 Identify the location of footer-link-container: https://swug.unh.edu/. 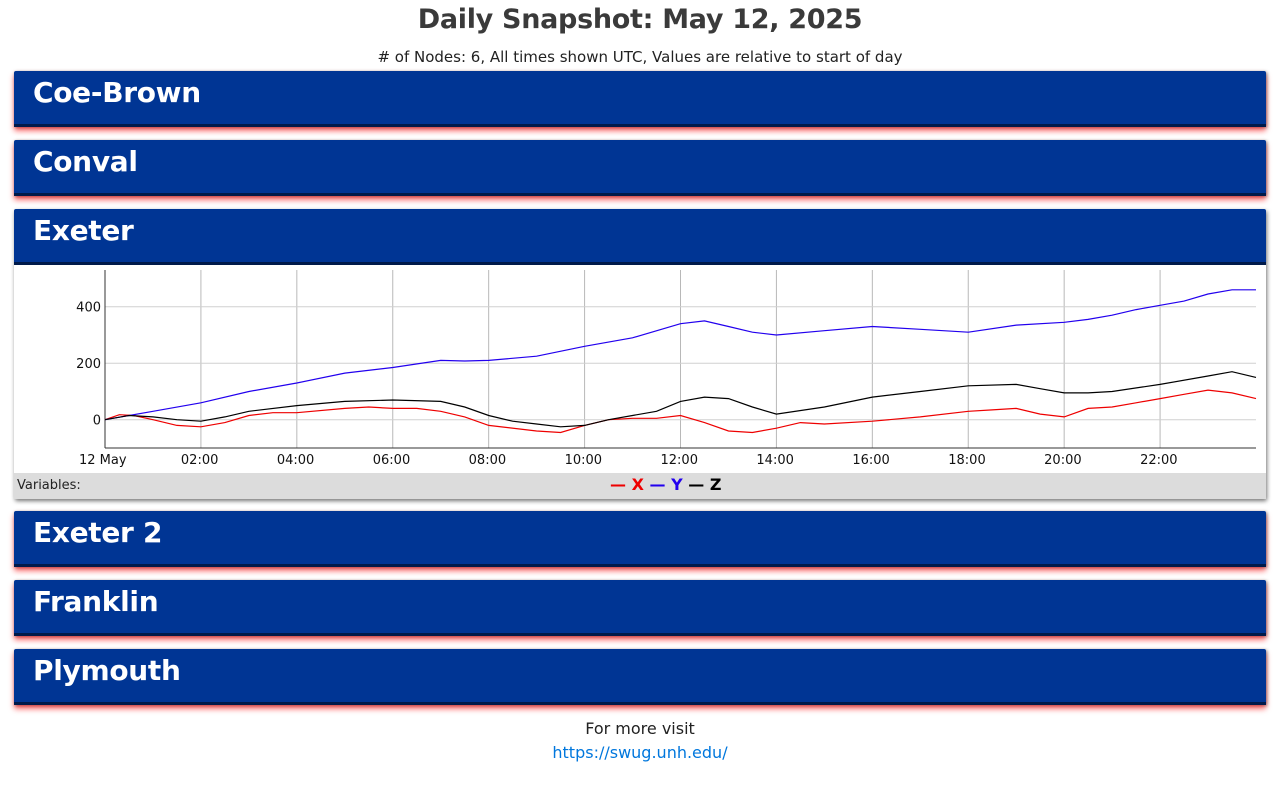
(640, 752).